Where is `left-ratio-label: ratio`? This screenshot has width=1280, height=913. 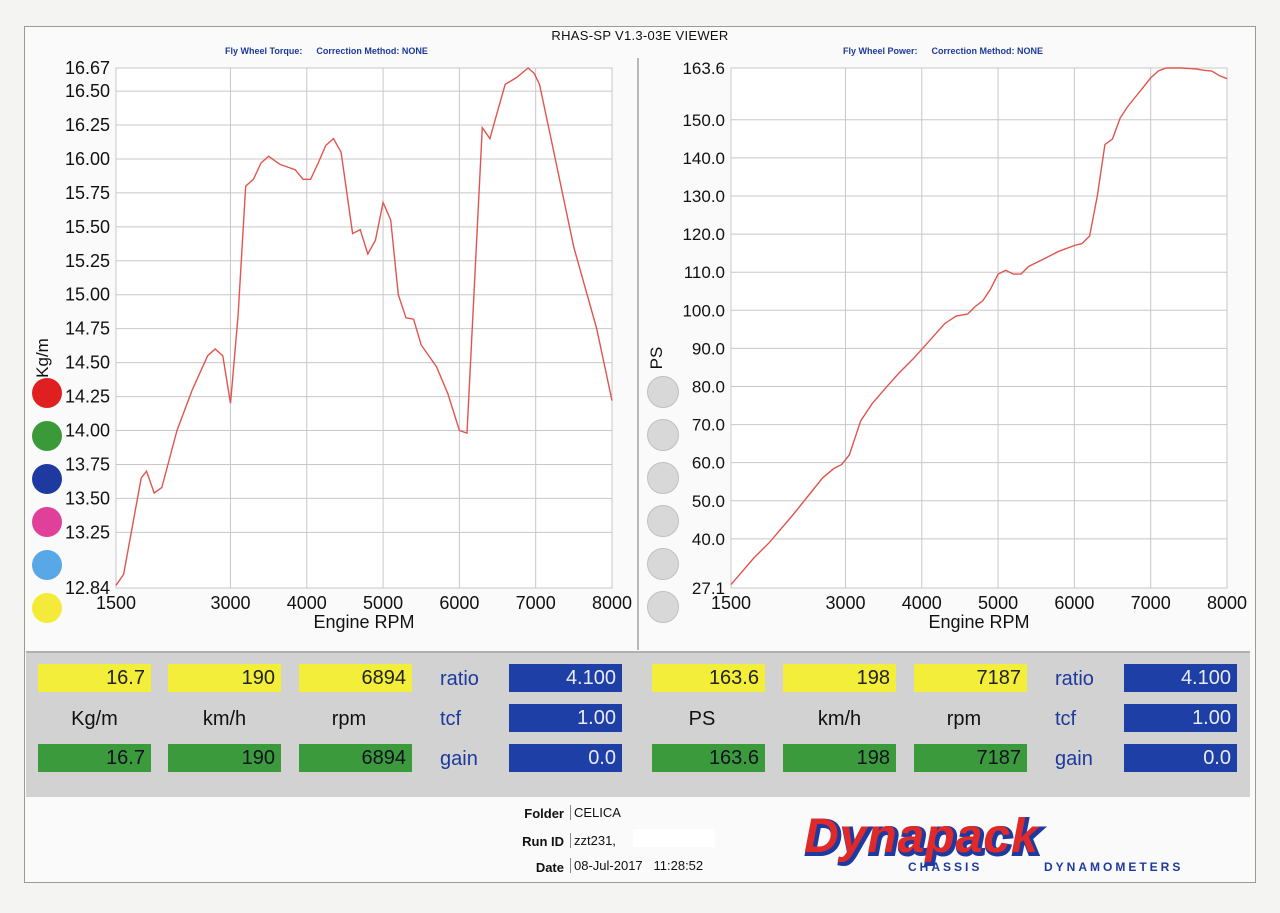 left-ratio-label: ratio is located at coordinates (459, 679).